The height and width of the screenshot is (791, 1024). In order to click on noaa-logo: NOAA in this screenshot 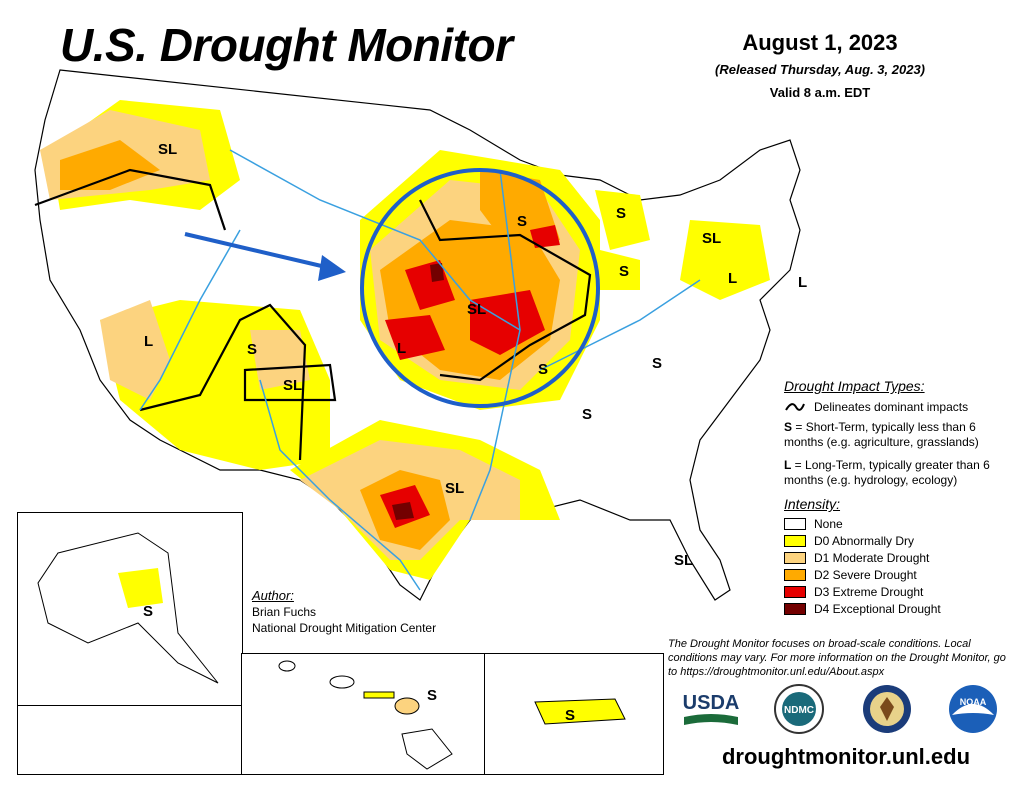, I will do `click(973, 709)`.